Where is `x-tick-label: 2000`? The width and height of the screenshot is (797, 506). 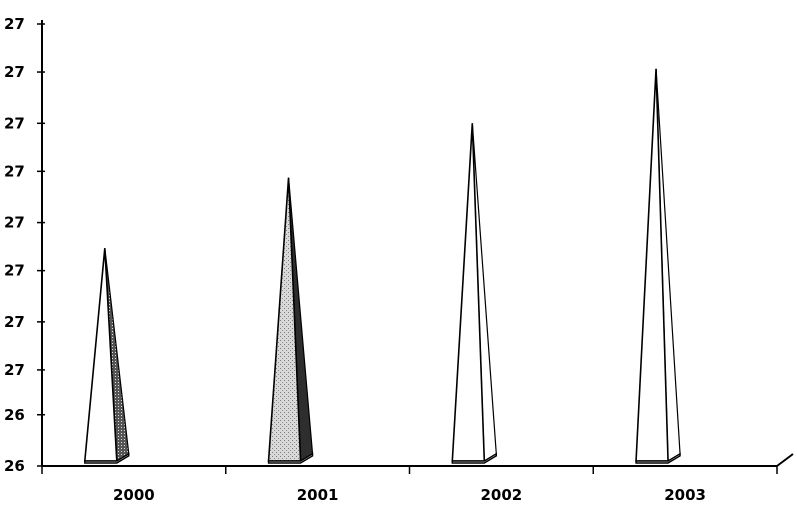
x-tick-label: 2000 is located at coordinates (134, 495).